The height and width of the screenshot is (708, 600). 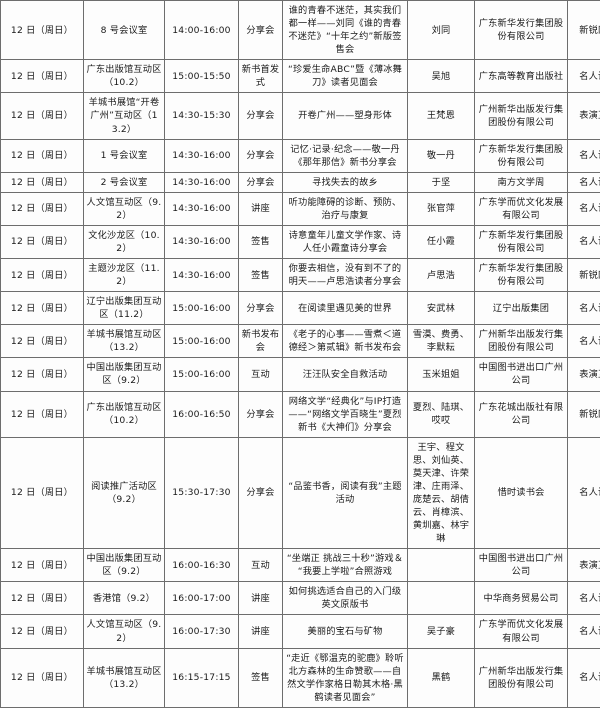 What do you see at coordinates (345, 275) in the screenshot?
I see `cell-title: 你要去相信，没有到不了的明天——卢思浩读者分享会` at bounding box center [345, 275].